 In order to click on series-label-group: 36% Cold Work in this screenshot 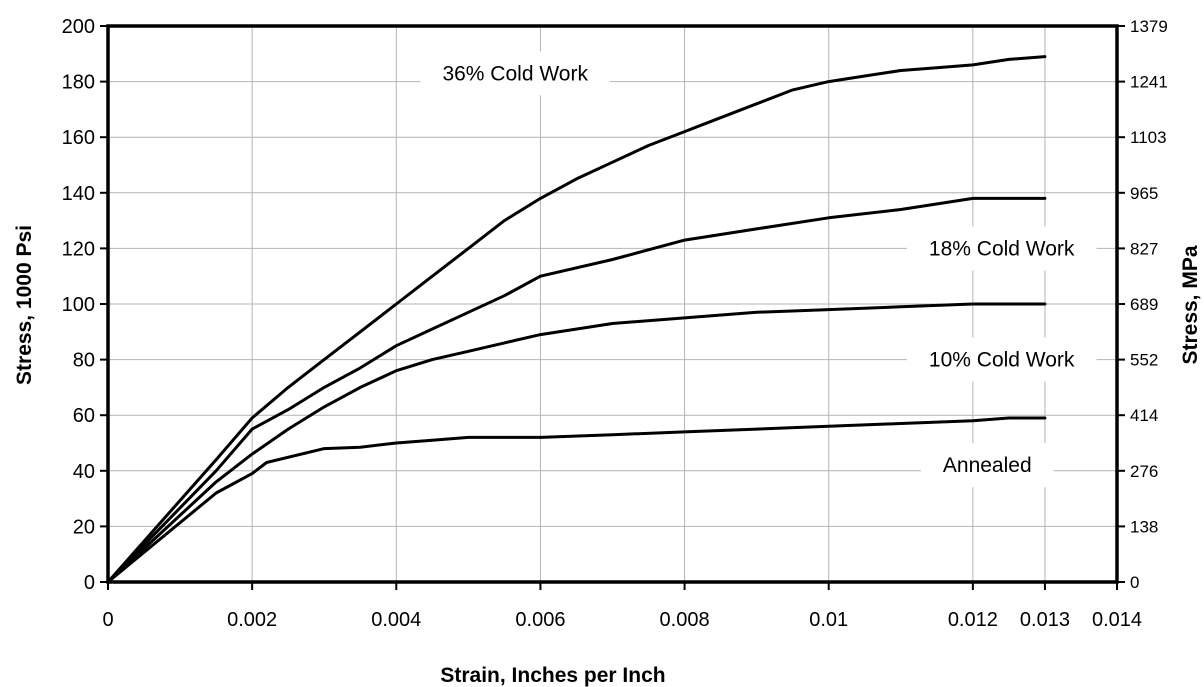, I will do `click(515, 73)`.